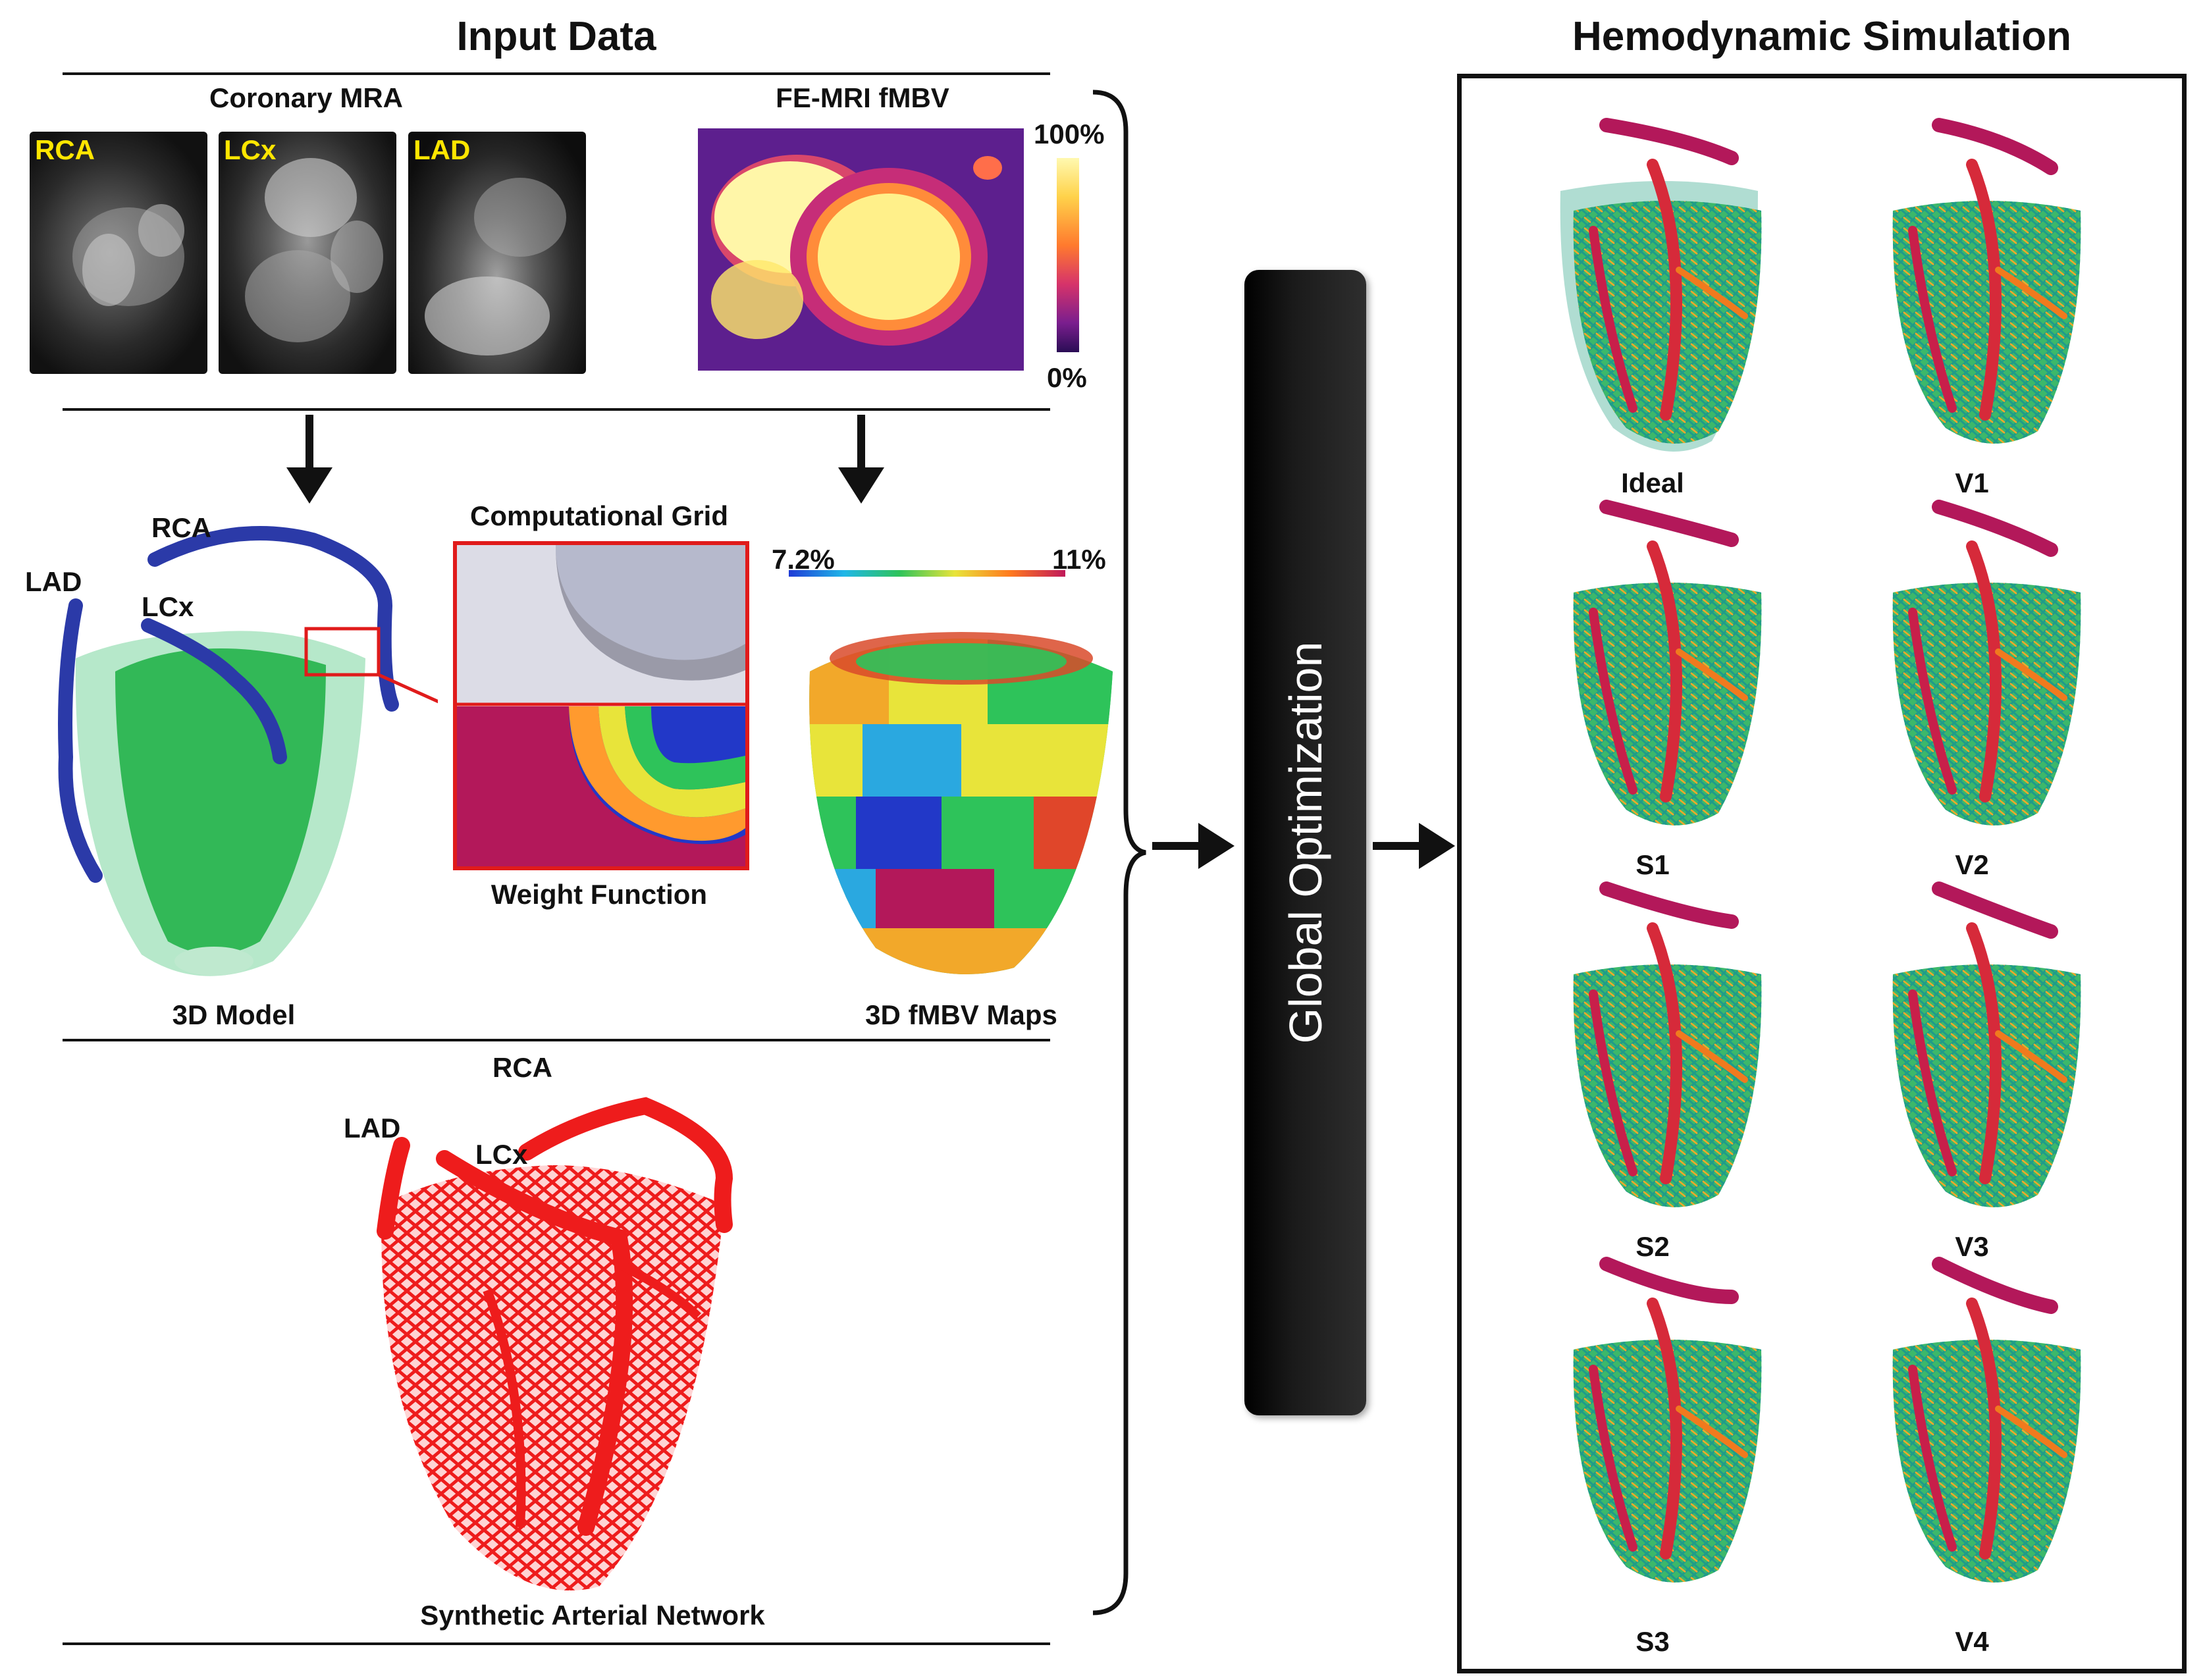 The image size is (2205, 1680). I want to click on input-data-mid-rule, so click(556, 409).